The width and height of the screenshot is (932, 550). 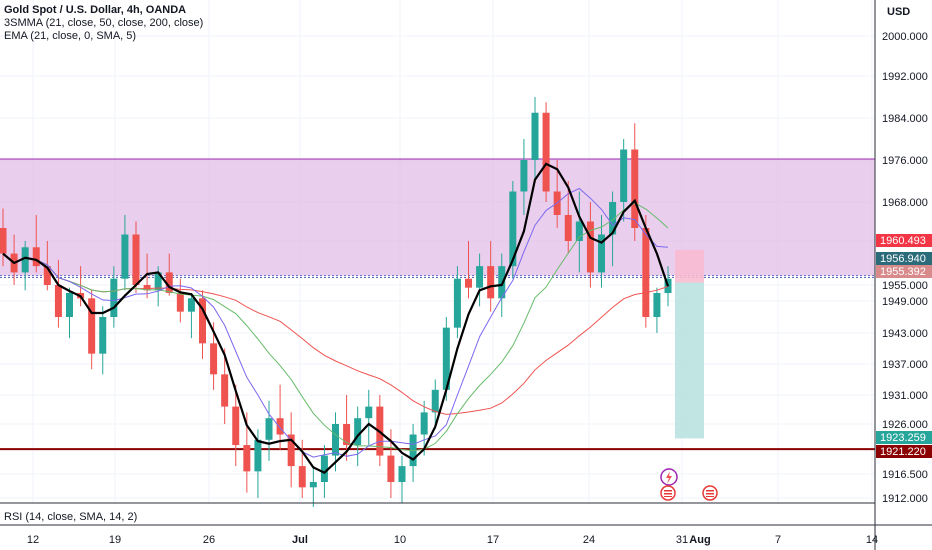 What do you see at coordinates (33, 540) in the screenshot?
I see `time-tick-label: 12` at bounding box center [33, 540].